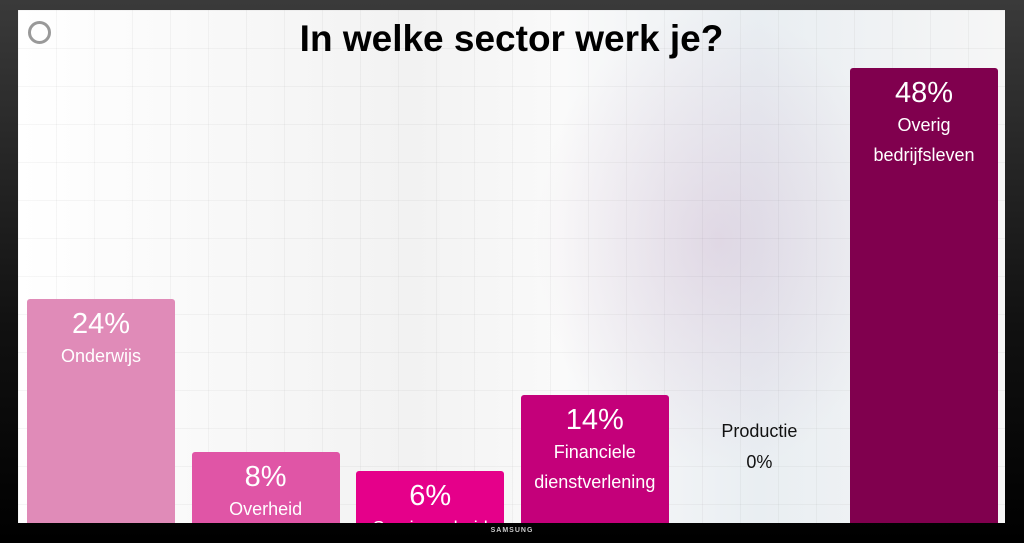 This screenshot has height=543, width=1024. I want to click on tv-brand-logo: SAMSUNG, so click(512, 530).